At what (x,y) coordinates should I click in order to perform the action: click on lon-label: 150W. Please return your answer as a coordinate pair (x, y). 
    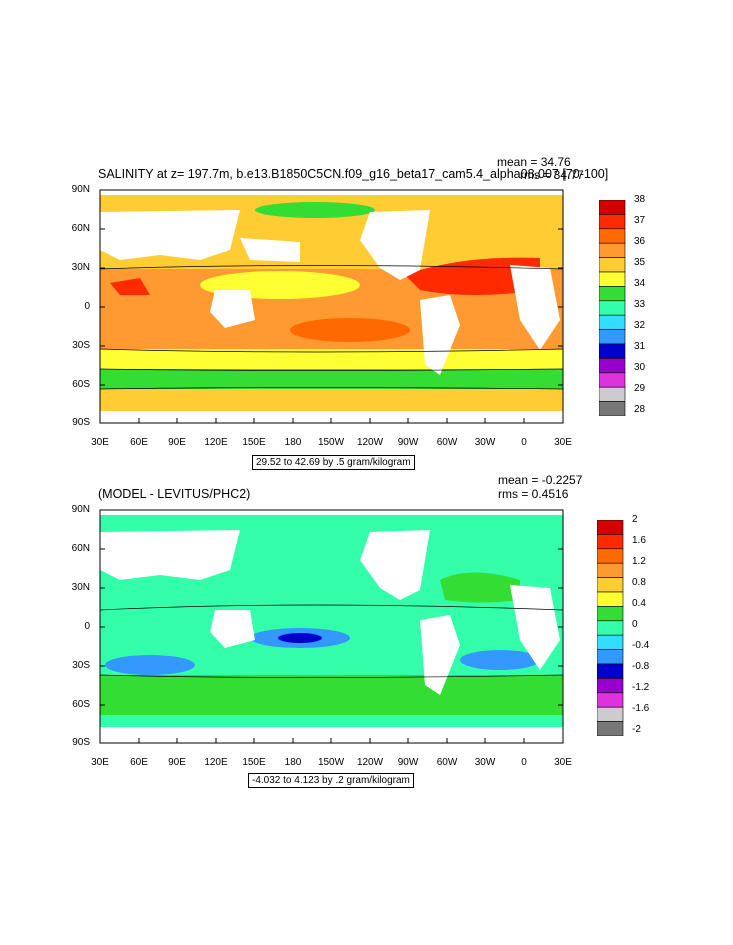
    Looking at the image, I should click on (331, 762).